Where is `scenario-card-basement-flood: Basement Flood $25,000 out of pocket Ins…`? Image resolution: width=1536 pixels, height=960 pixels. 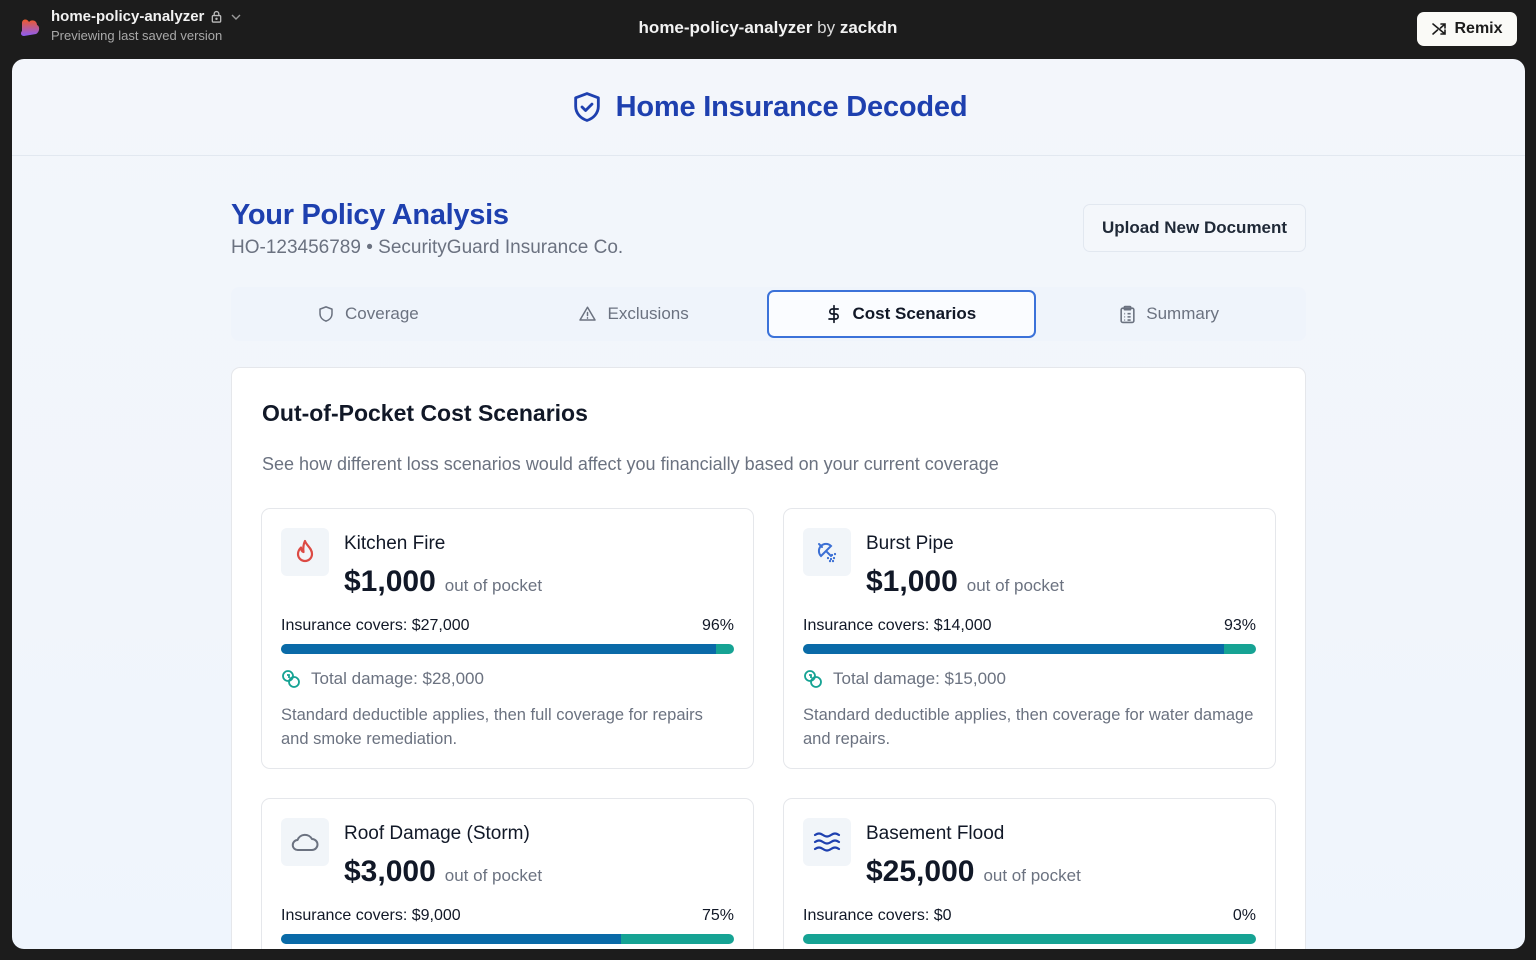
scenario-card-basement-flood: Basement Flood $25,000 out of pocket Ins… is located at coordinates (1029, 873).